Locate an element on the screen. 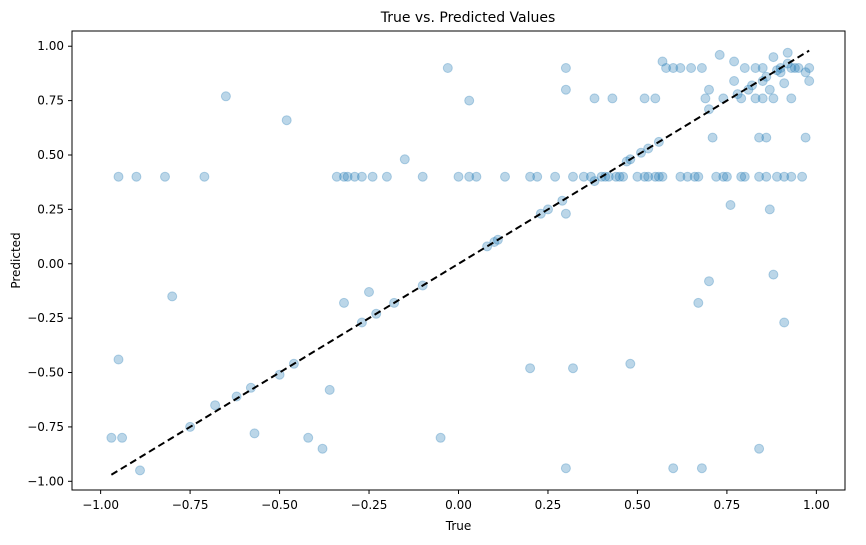 Image resolution: width=866 pixels, height=545 pixels. x-tick-label: −1.00 is located at coordinates (100, 505).